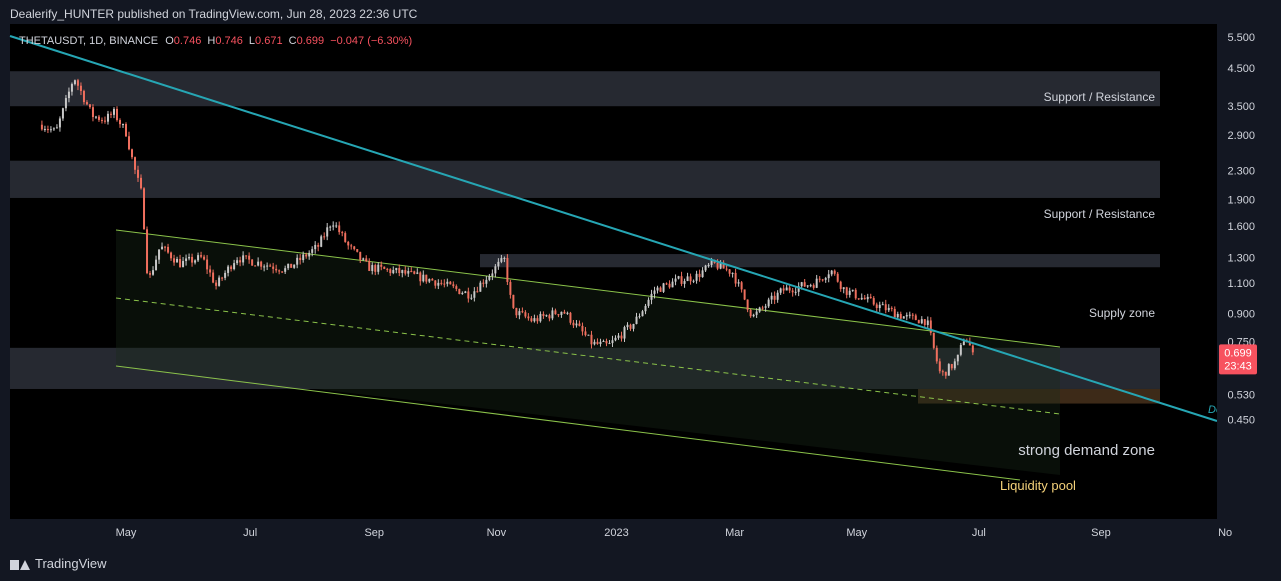 This screenshot has height=581, width=1281. Describe the element at coordinates (1039, 396) in the screenshot. I see `liquidity-pool-zone` at that location.